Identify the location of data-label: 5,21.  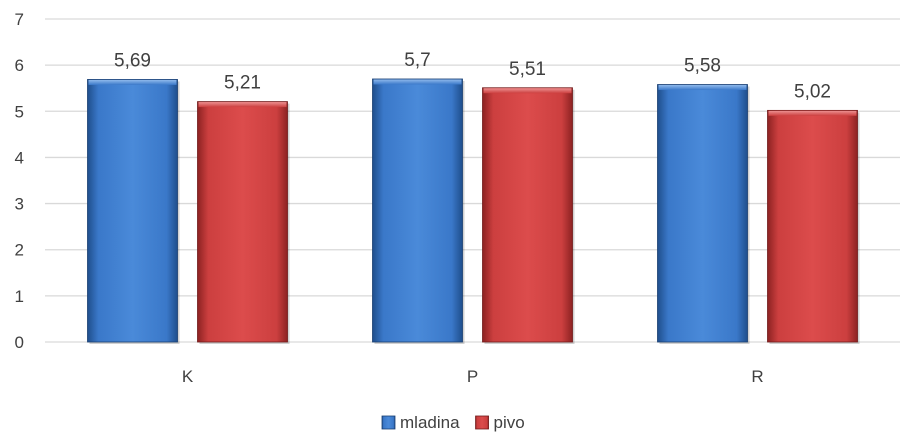
(242, 83).